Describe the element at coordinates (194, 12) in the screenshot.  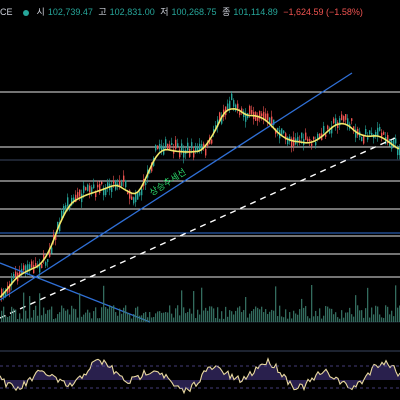
I see `low-value: 100,268.75` at that location.